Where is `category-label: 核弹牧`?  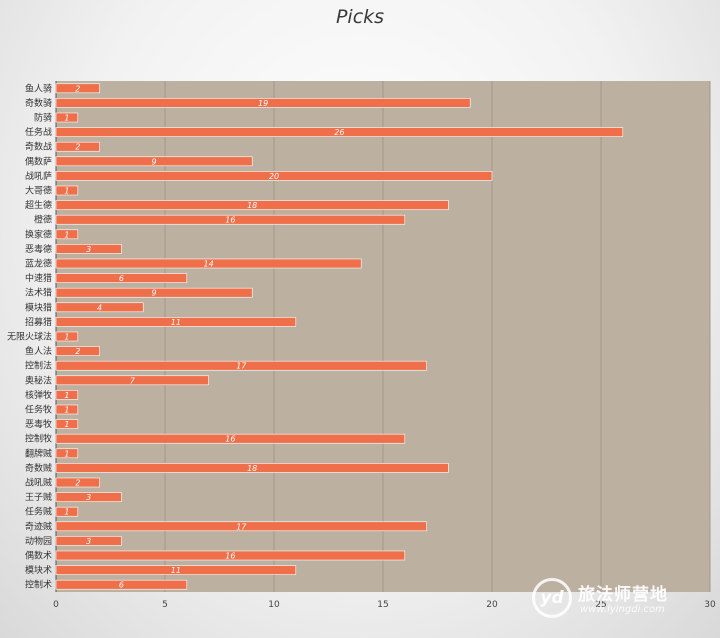 category-label: 核弹牧 is located at coordinates (38, 395).